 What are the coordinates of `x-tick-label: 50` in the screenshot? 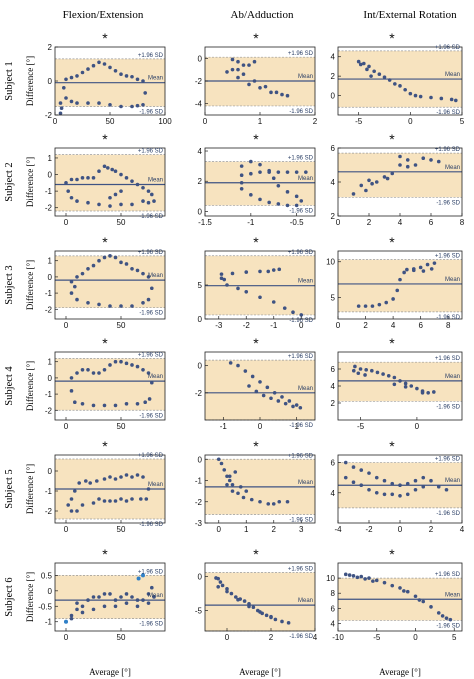 It's located at (121, 222).